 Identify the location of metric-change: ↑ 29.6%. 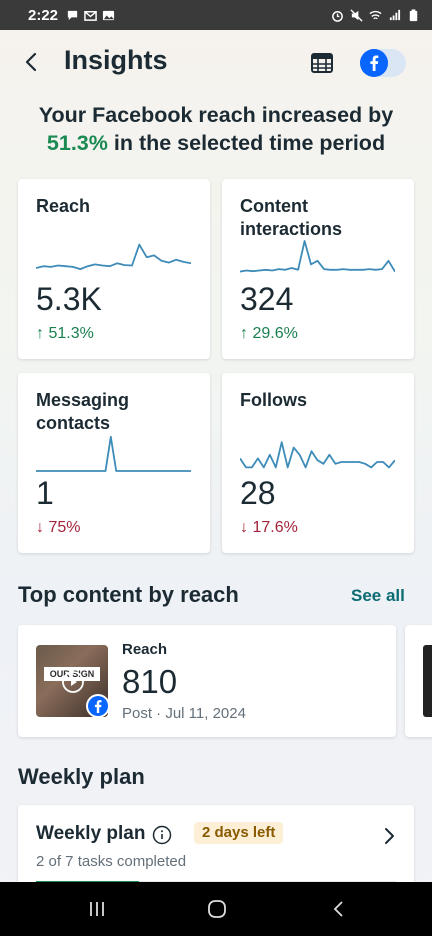
(269, 334).